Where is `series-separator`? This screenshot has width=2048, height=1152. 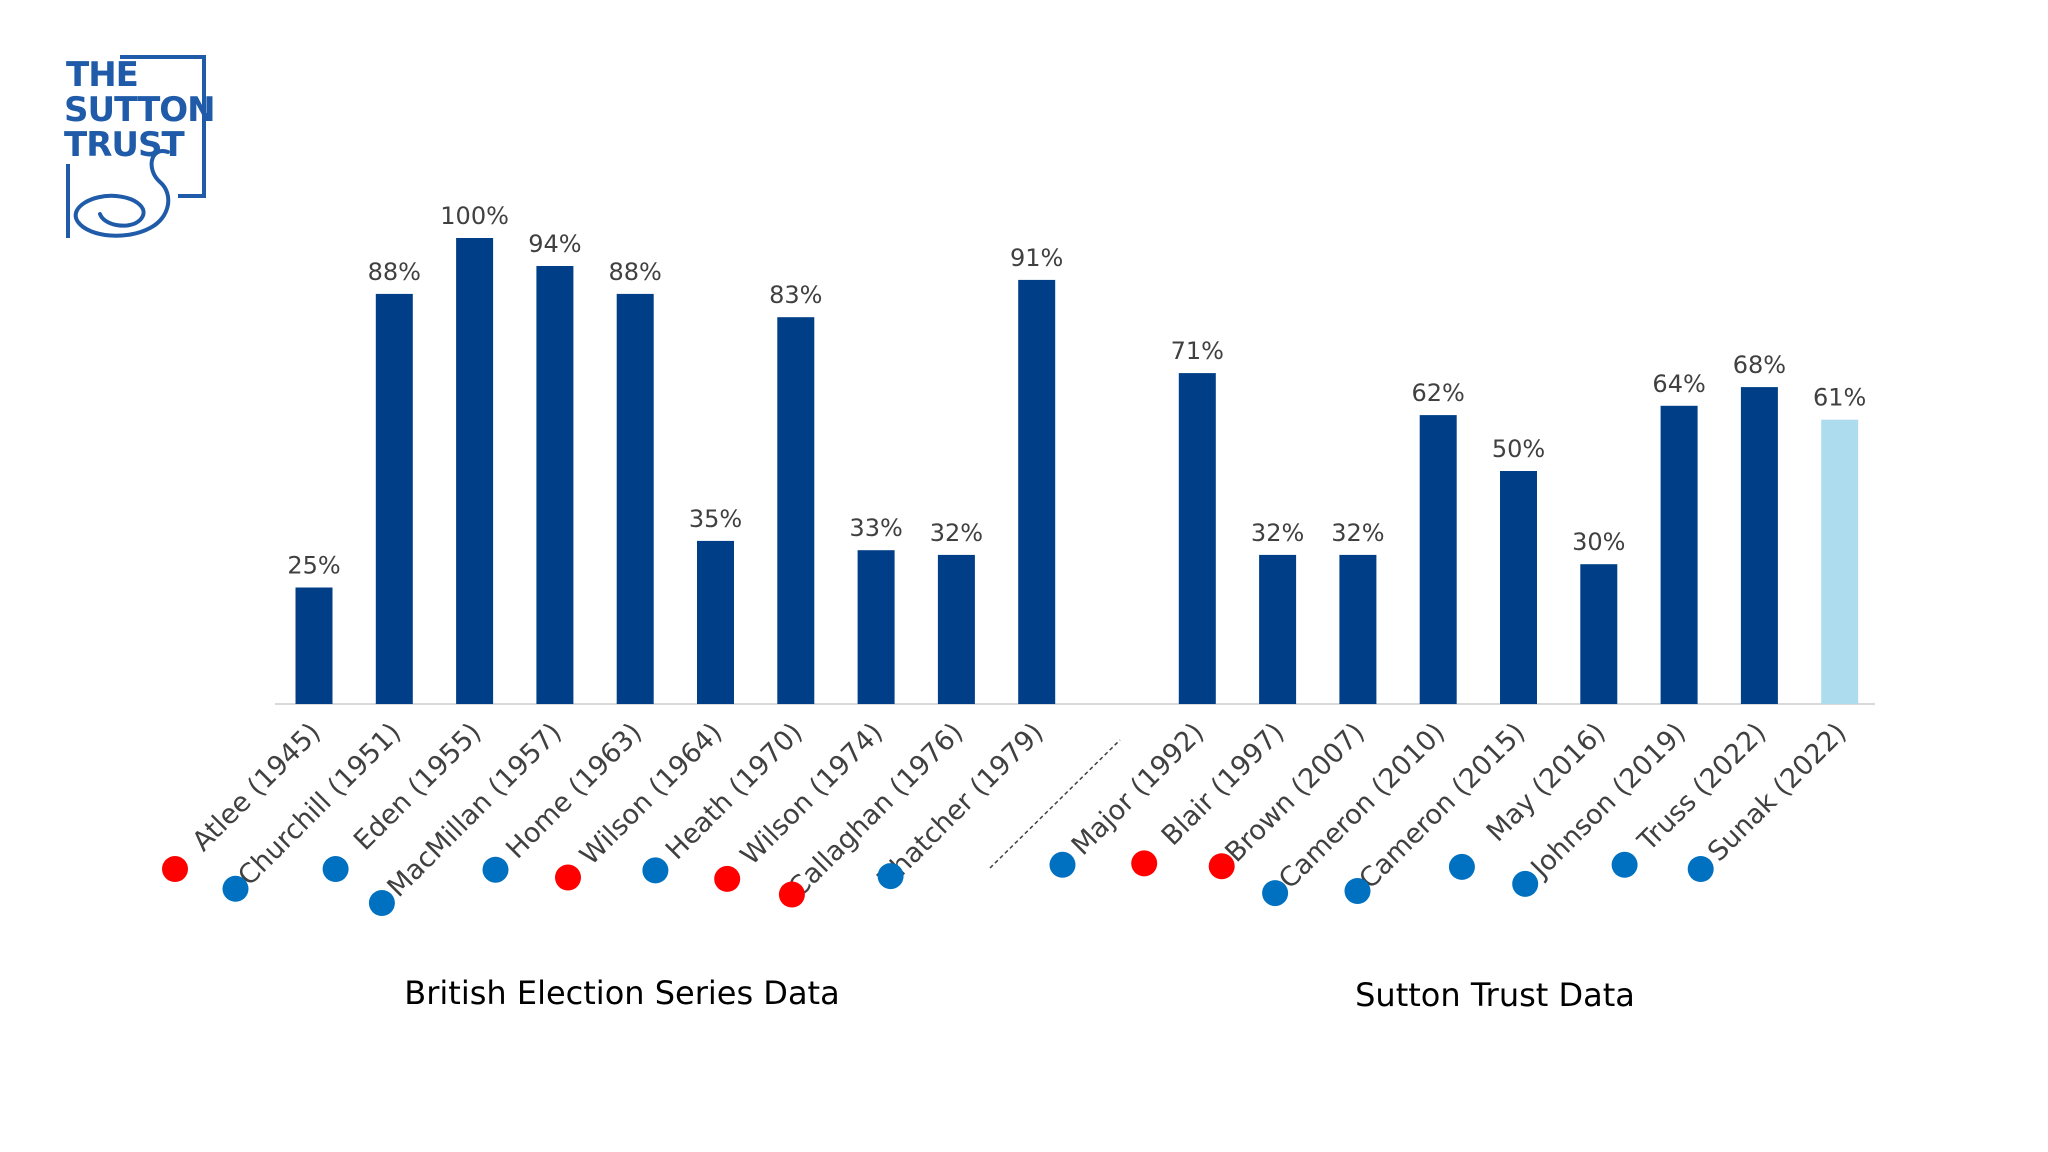
series-separator is located at coordinates (1055, 804).